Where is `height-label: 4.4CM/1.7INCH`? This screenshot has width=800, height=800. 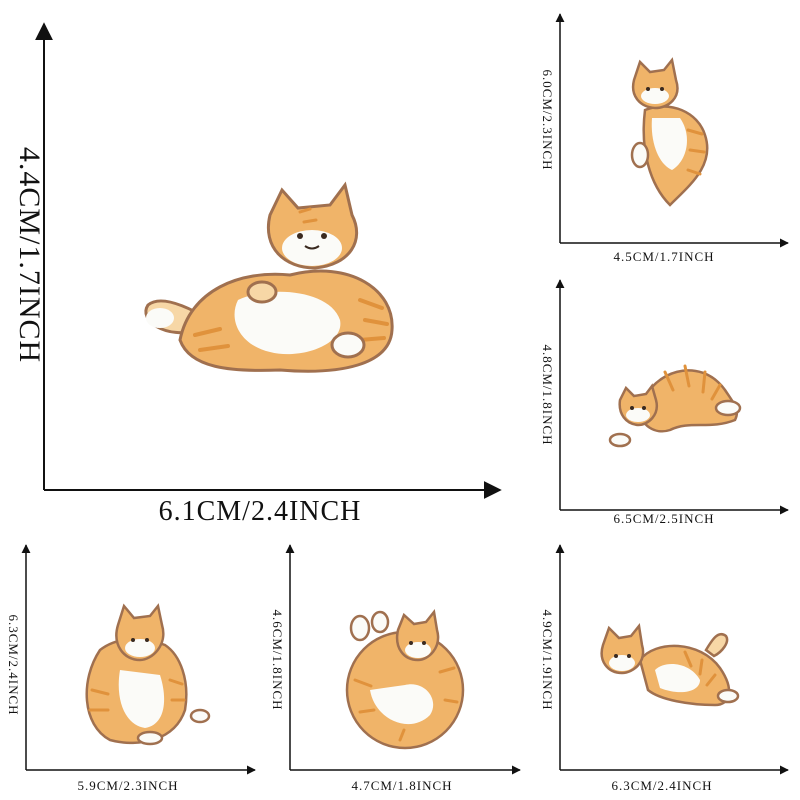
height-label: 4.4CM/1.7INCH is located at coordinates (29, 255).